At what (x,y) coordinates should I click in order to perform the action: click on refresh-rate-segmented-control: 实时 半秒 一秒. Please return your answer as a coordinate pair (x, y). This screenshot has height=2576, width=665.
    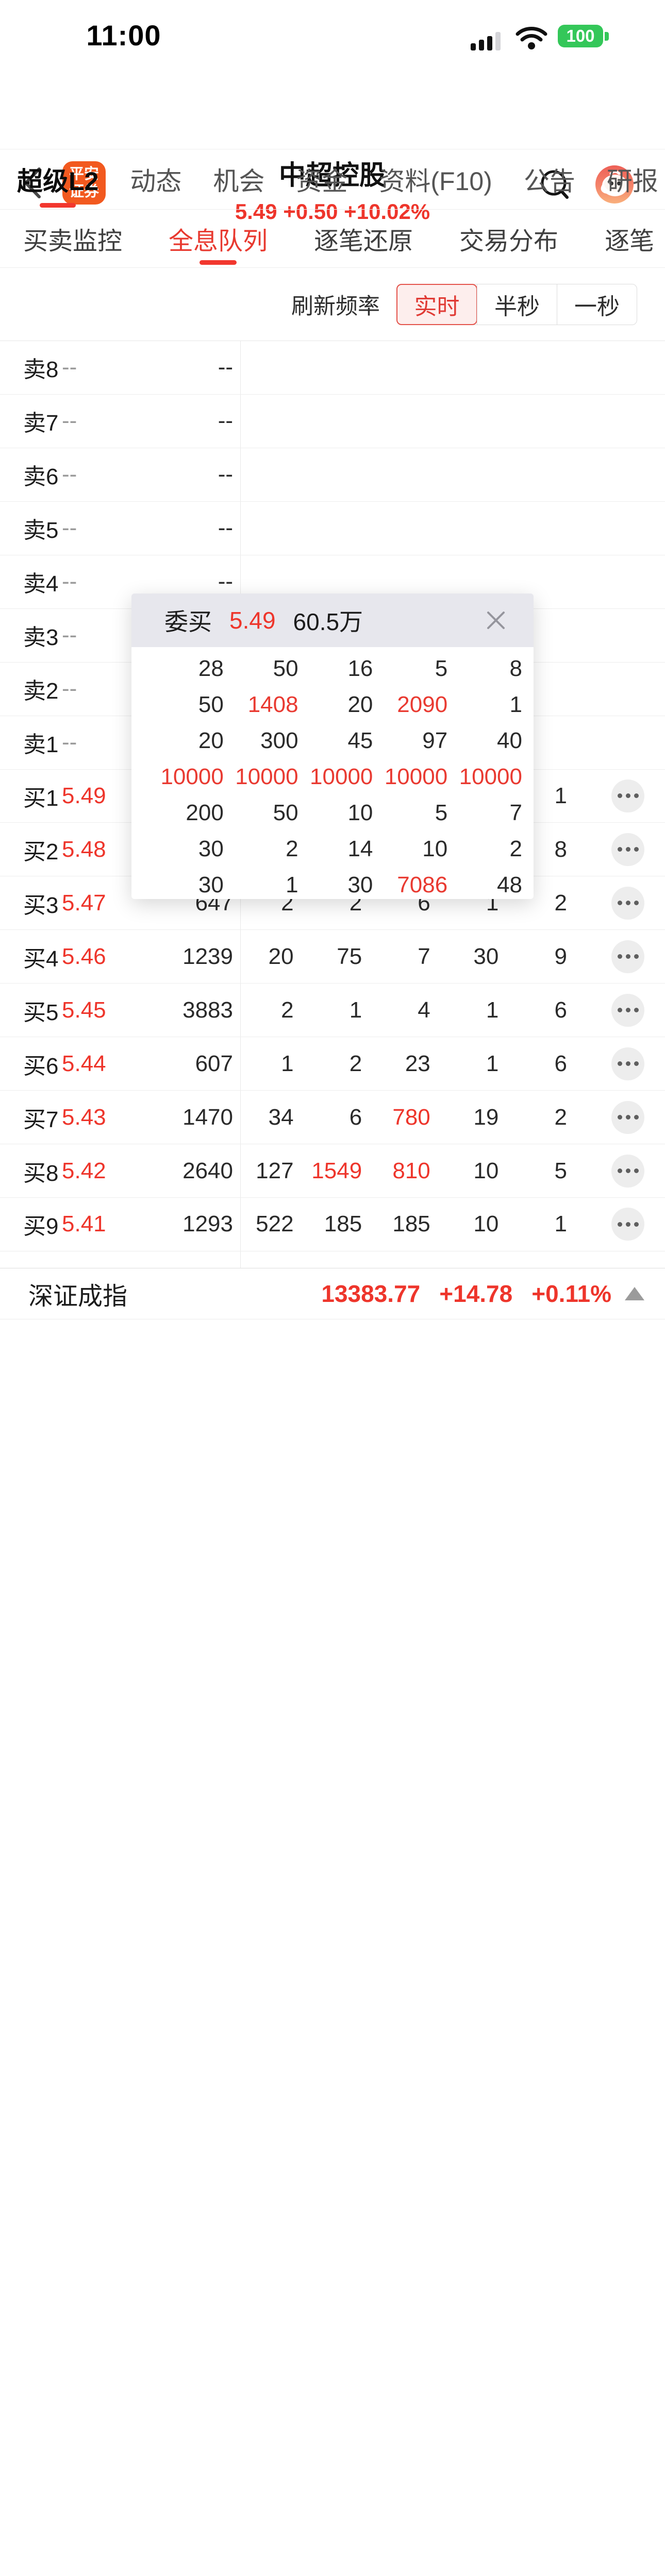
    Looking at the image, I should click on (516, 304).